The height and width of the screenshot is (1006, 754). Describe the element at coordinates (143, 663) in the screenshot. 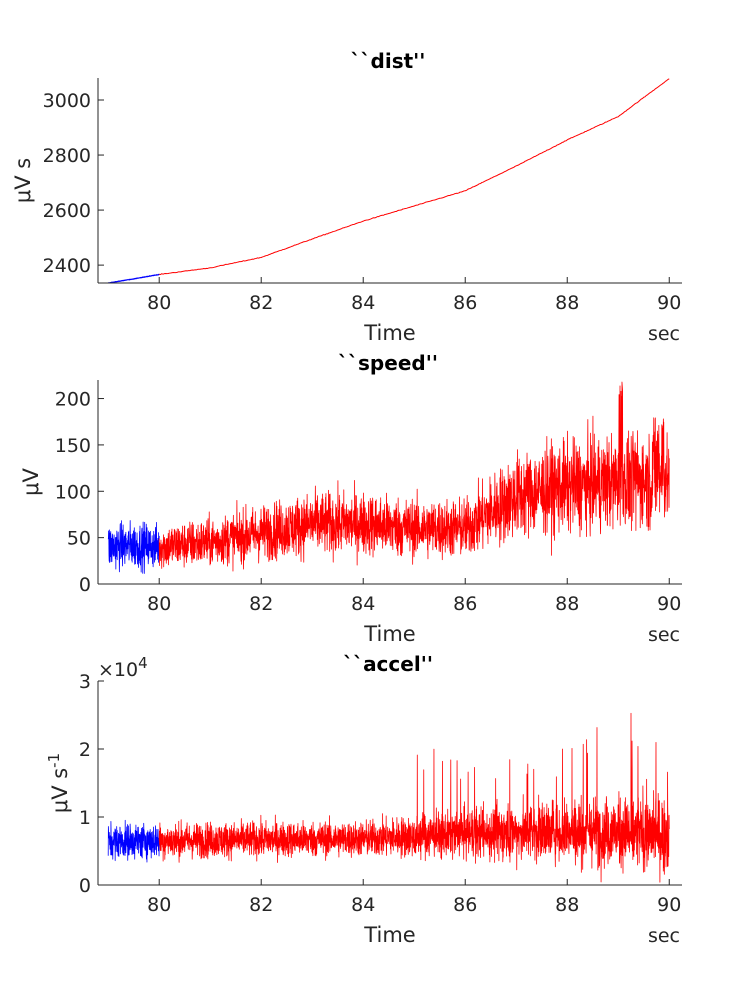

I see `y-exponent-power: 4` at that location.